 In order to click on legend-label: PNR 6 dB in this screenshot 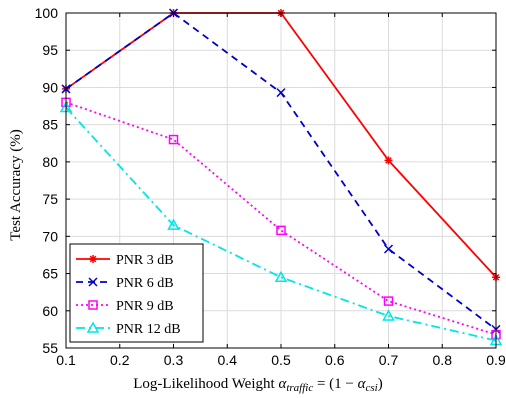, I will do `click(145, 283)`.